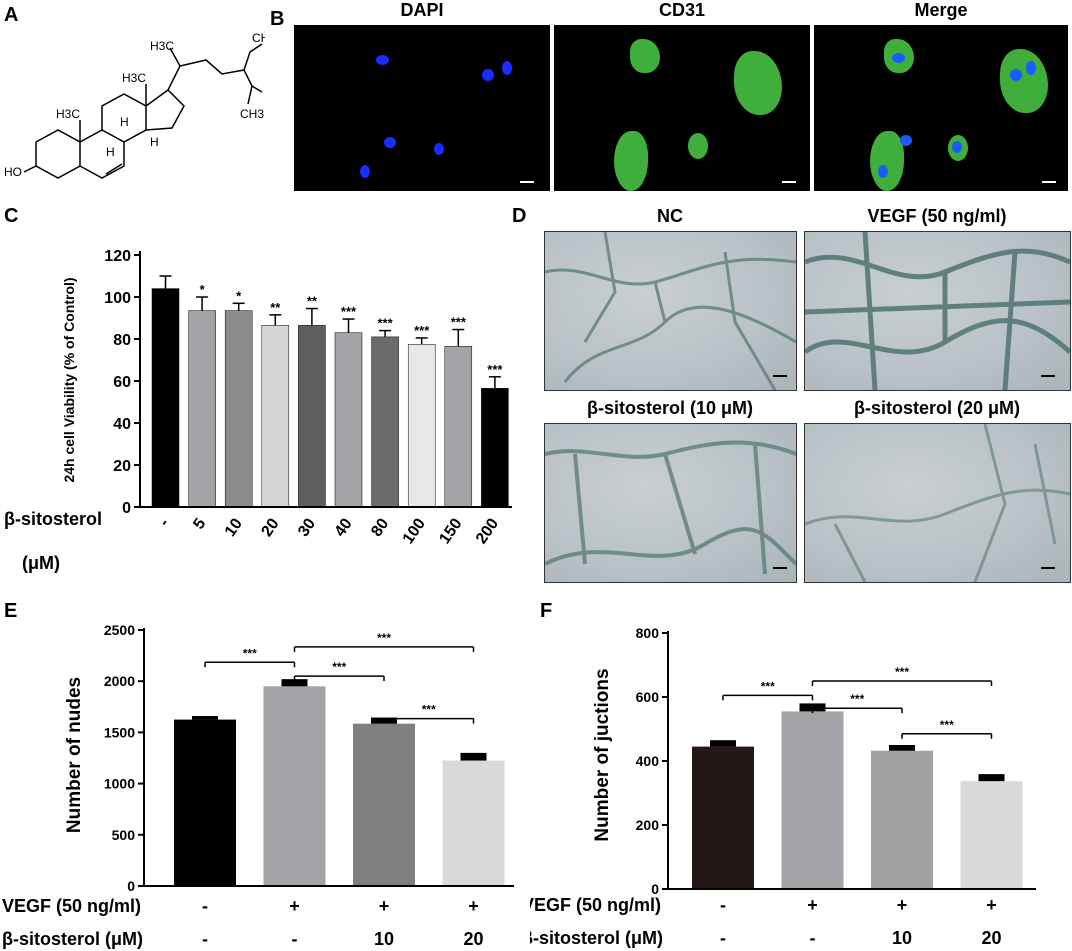 This screenshot has width=1072, height=951. What do you see at coordinates (602, 754) in the screenshot?
I see `f-y-axis-label: Number of juctions` at bounding box center [602, 754].